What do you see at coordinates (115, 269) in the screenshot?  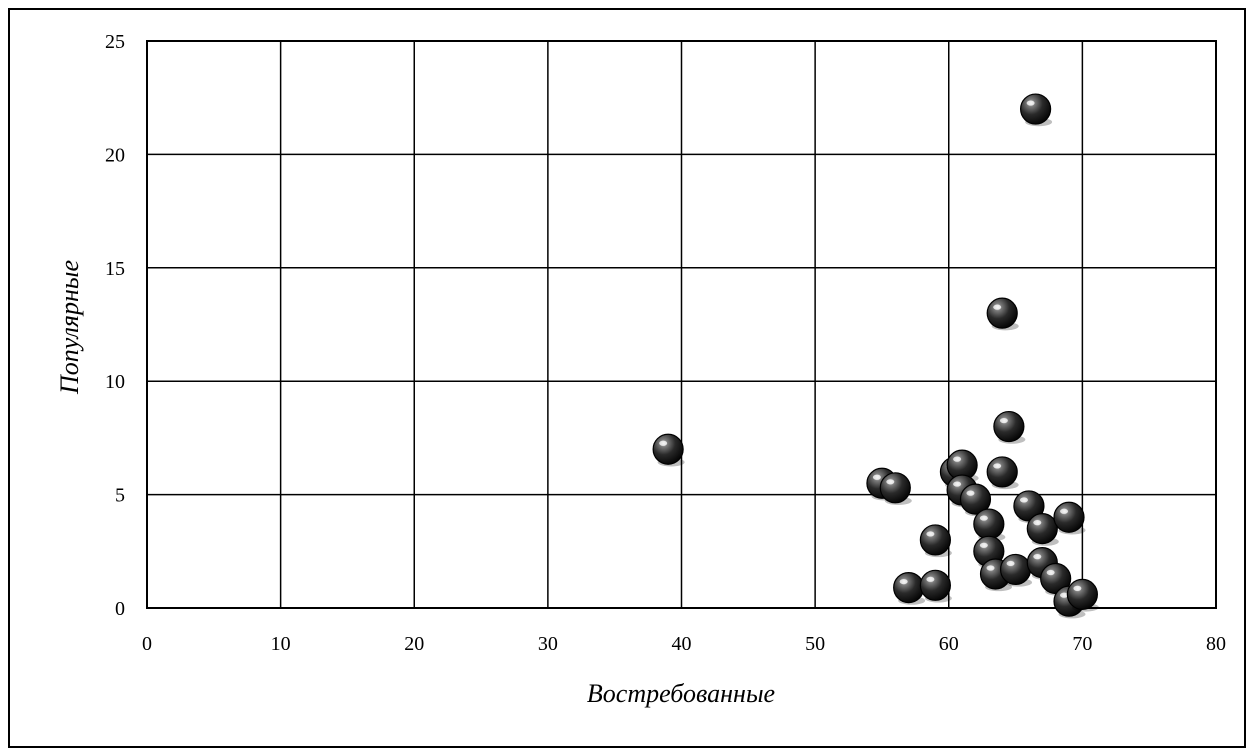 I see `y-tick-label: 15` at bounding box center [115, 269].